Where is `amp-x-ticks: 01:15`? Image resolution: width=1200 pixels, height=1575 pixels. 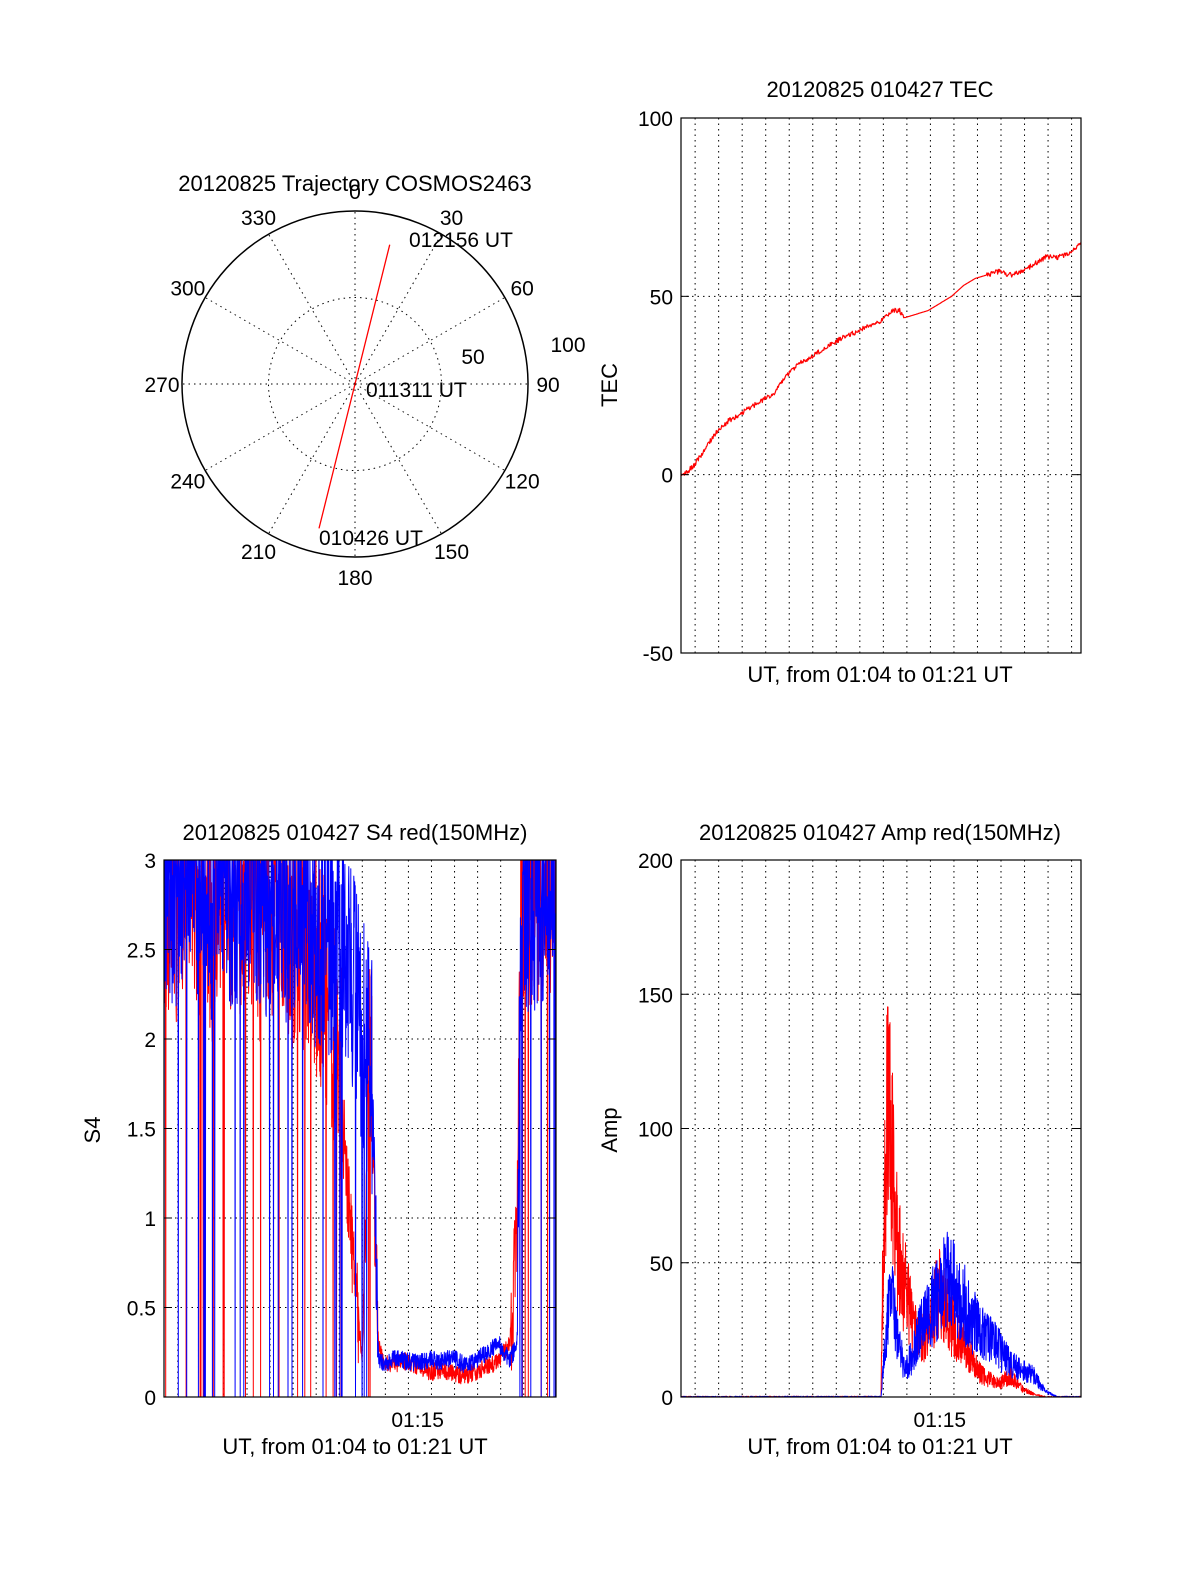
amp-x-ticks: 01:15 is located at coordinates (940, 1420).